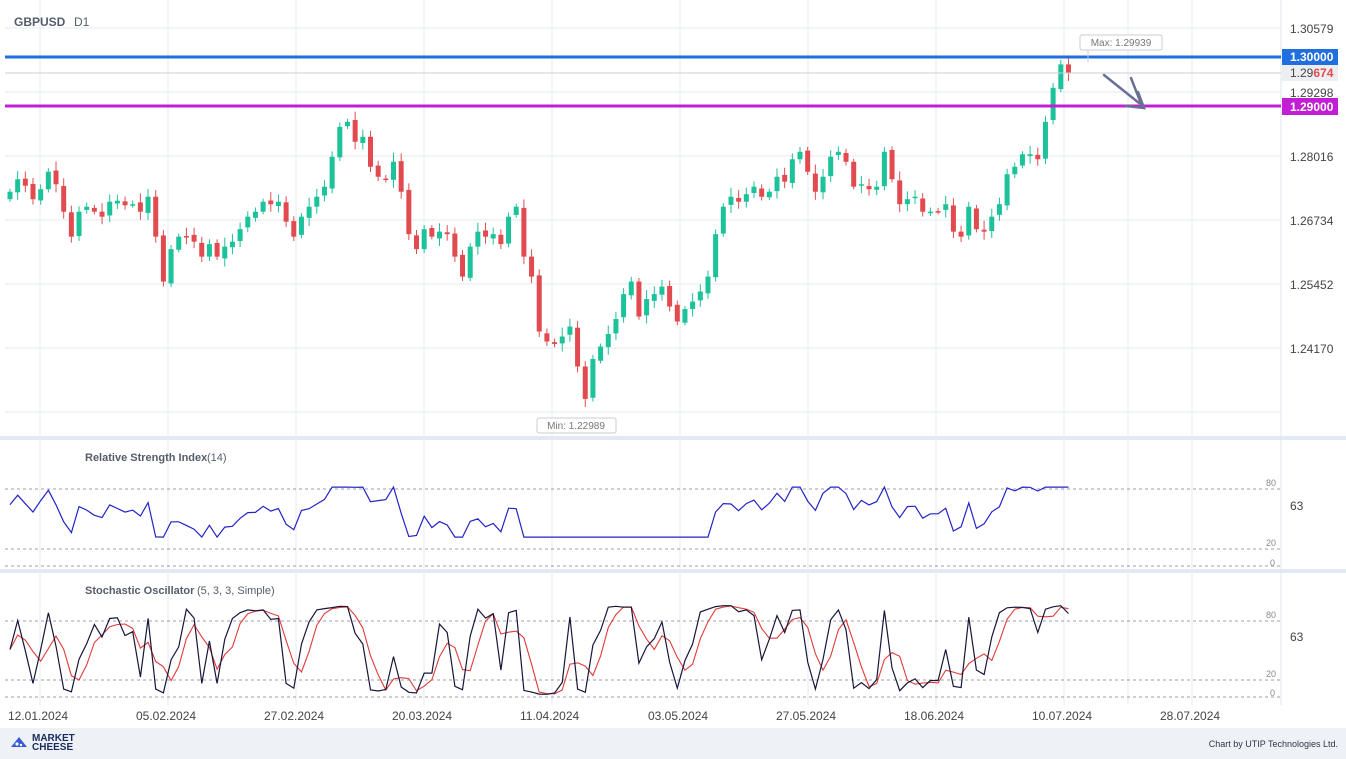 This screenshot has height=759, width=1346. What do you see at coordinates (678, 716) in the screenshot?
I see `date-tick: 03.05.2024` at bounding box center [678, 716].